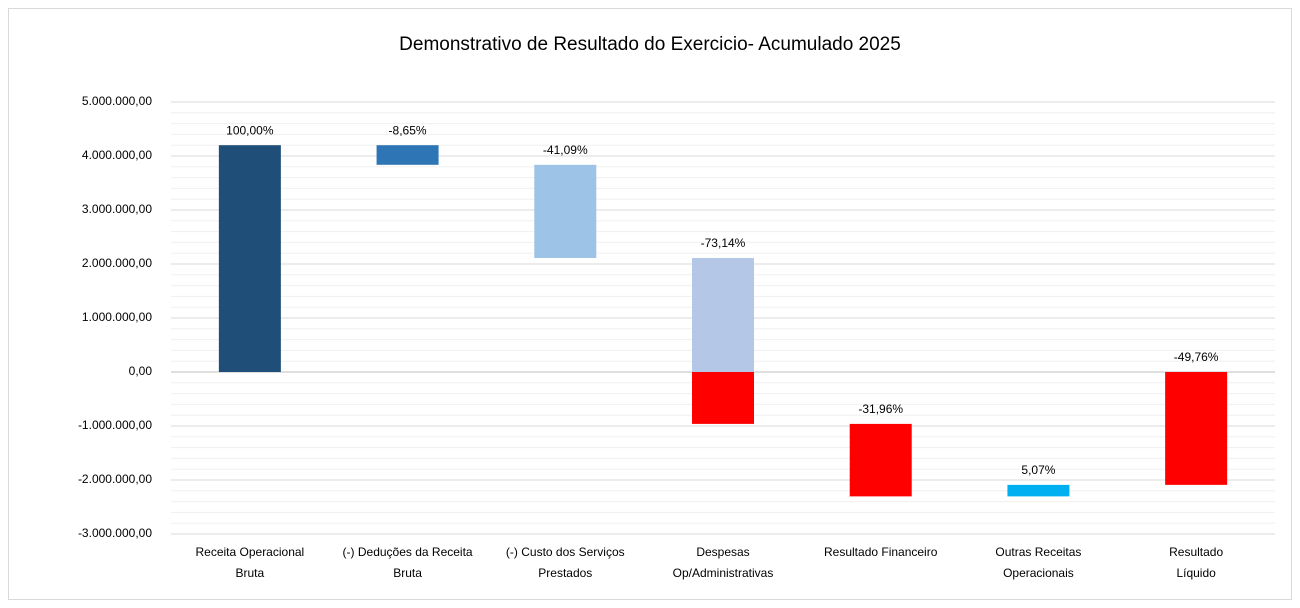  What do you see at coordinates (408, 130) in the screenshot?
I see `value-label: -8,65%` at bounding box center [408, 130].